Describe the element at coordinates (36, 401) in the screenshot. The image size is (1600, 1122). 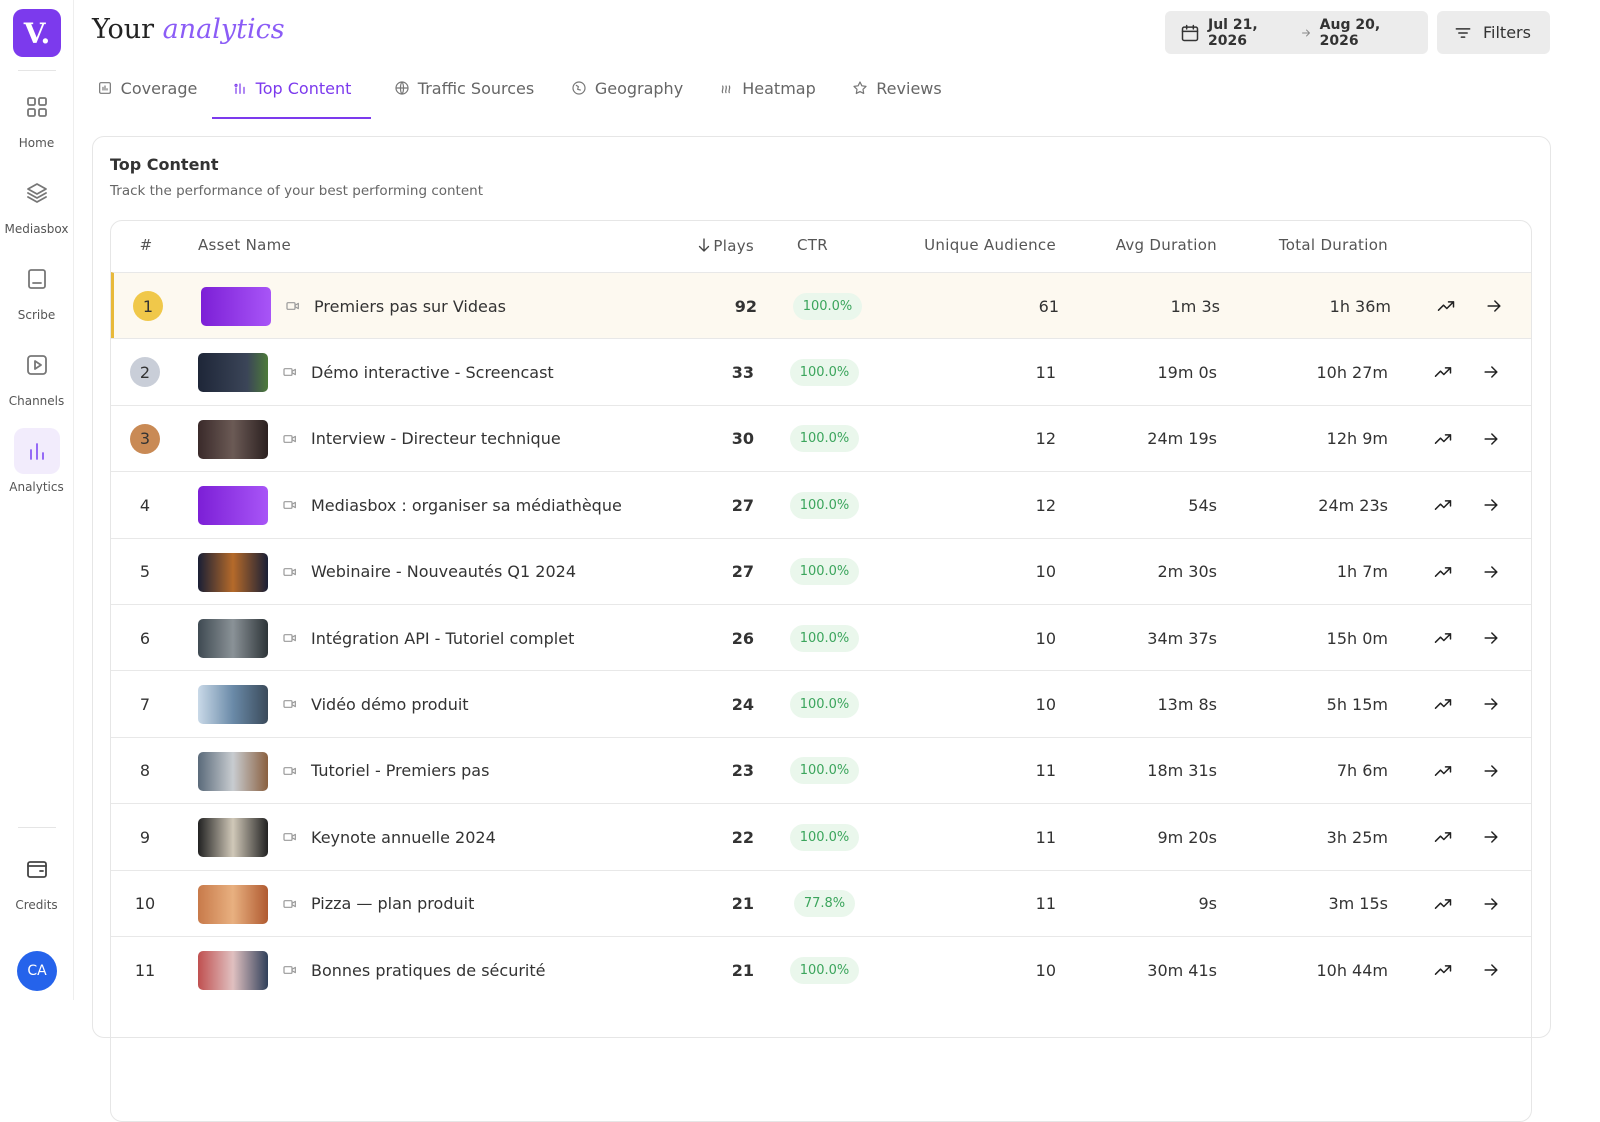
I see `nav-label: Channels` at that location.